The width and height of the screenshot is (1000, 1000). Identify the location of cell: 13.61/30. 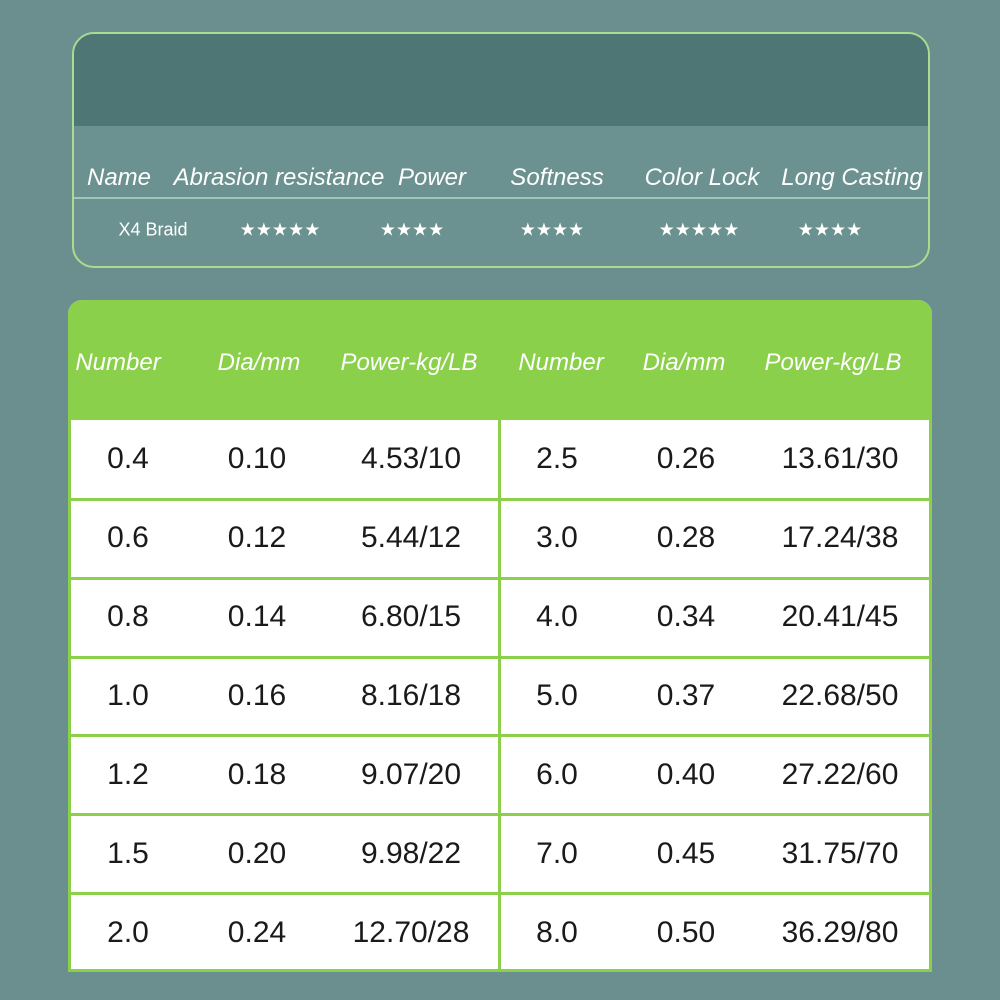
(840, 459).